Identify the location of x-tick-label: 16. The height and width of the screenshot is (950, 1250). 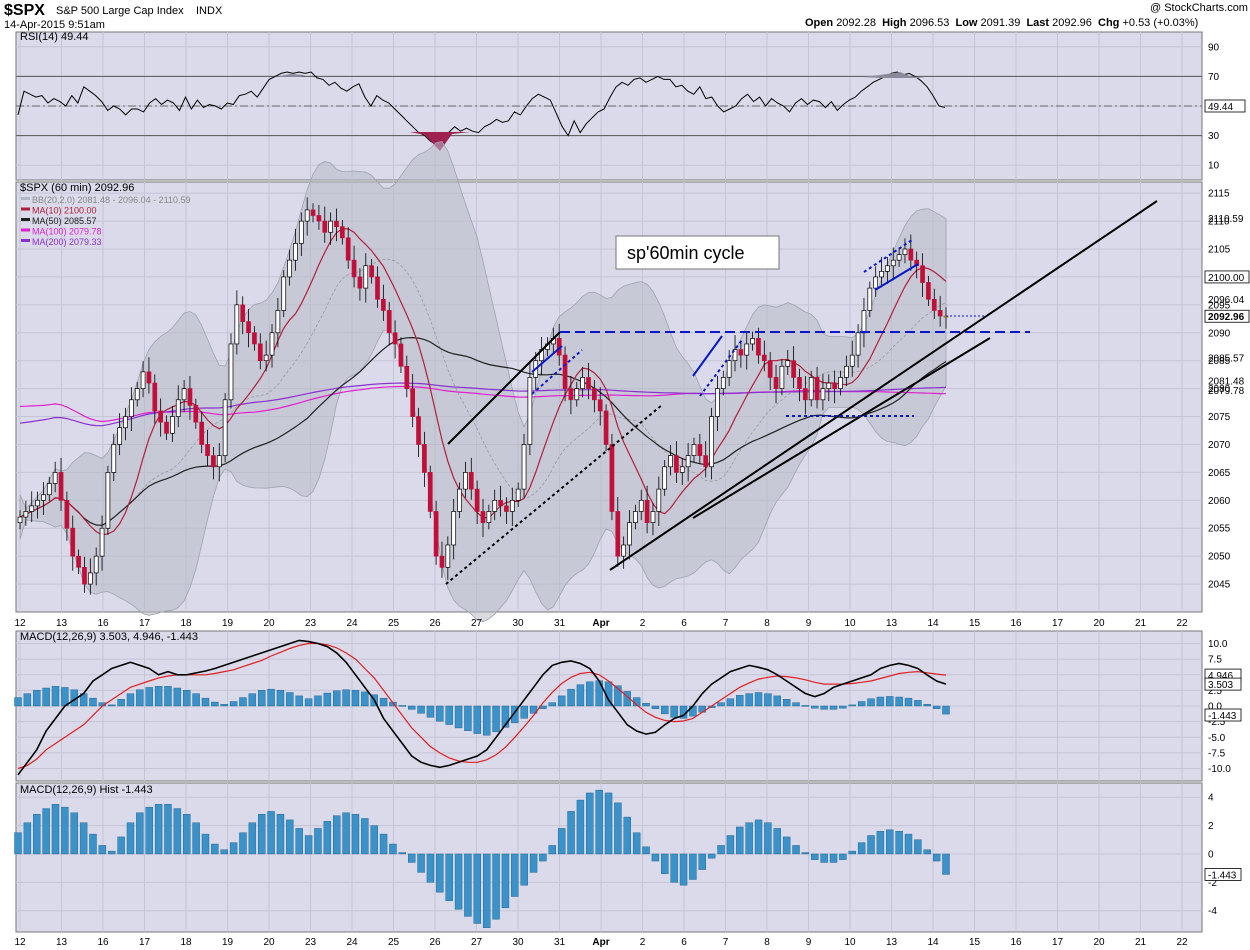
(103, 942).